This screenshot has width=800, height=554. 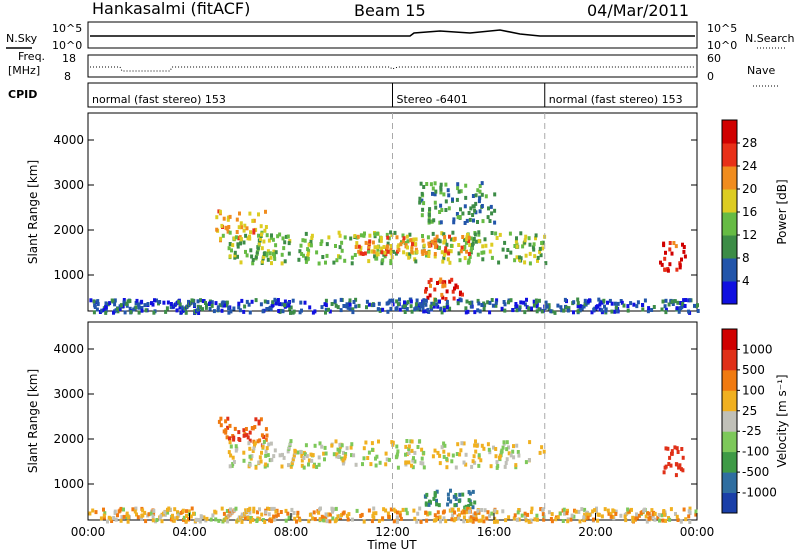 I want to click on velocity-ylabel: Slant Range [km], so click(x=33, y=421).